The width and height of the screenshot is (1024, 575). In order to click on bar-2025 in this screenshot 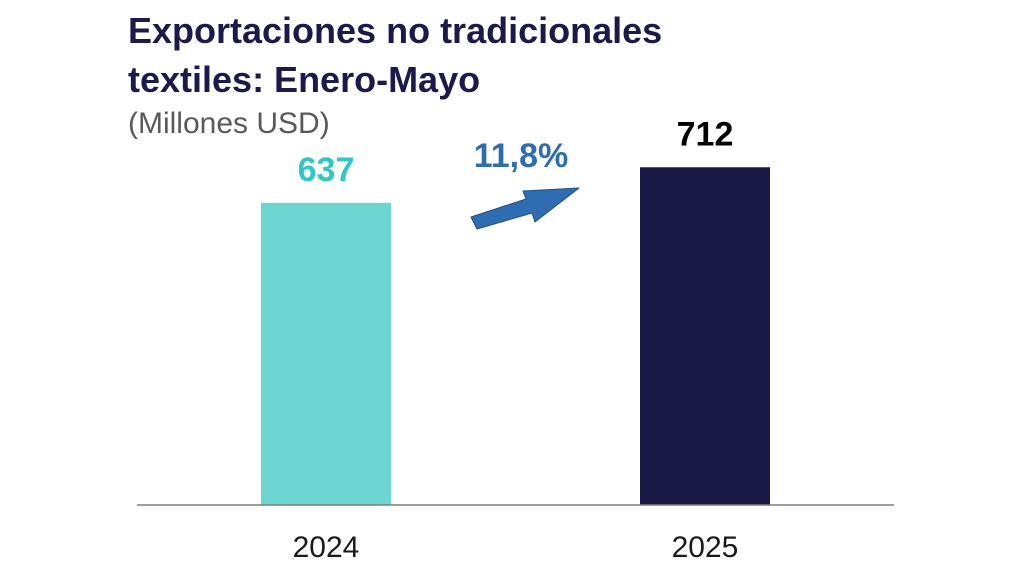, I will do `click(705, 336)`.